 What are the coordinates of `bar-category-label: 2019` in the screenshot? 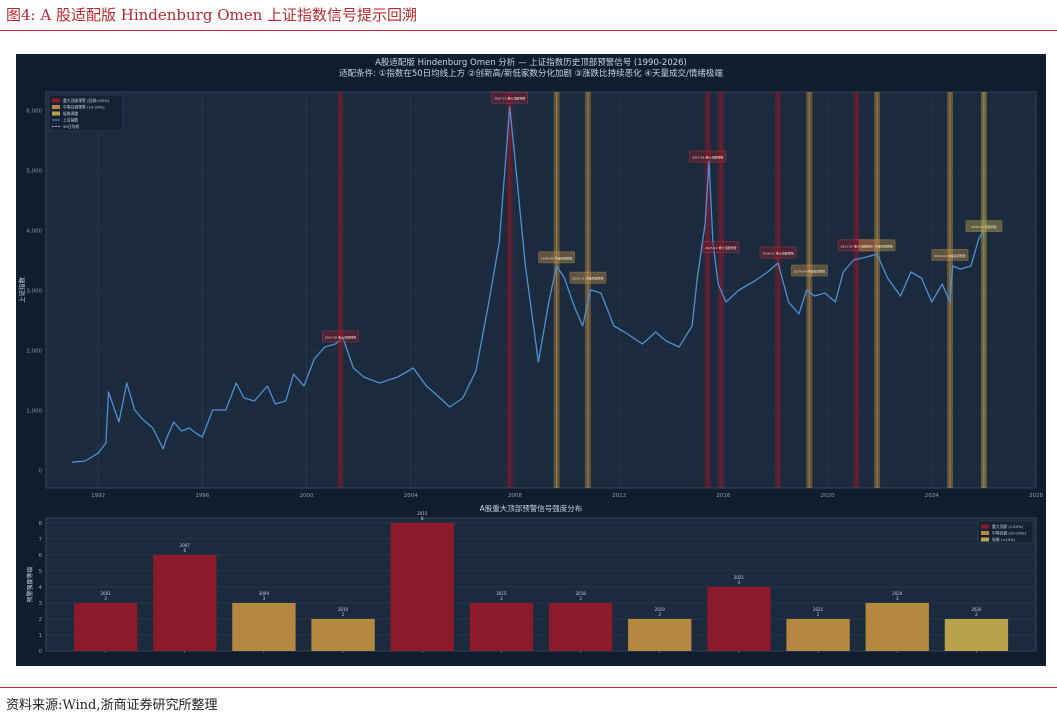 It's located at (660, 609).